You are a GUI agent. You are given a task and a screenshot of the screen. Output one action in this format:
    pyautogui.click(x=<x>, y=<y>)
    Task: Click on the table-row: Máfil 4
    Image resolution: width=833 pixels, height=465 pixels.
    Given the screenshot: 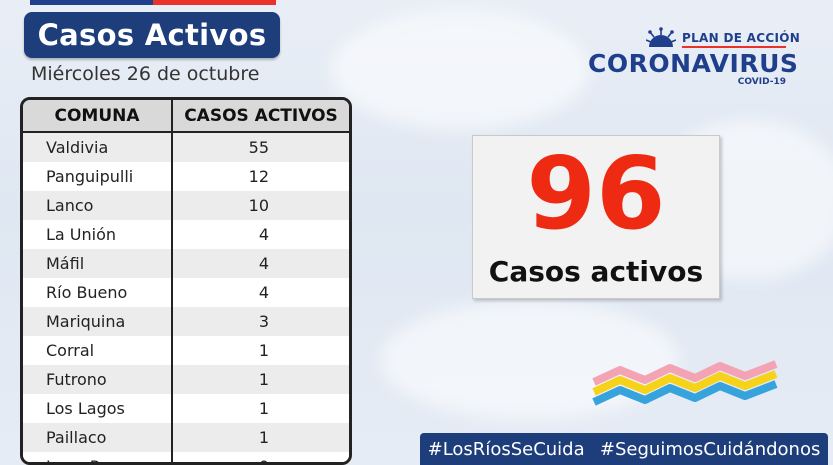 What is the action you would take?
    pyautogui.click(x=186, y=263)
    